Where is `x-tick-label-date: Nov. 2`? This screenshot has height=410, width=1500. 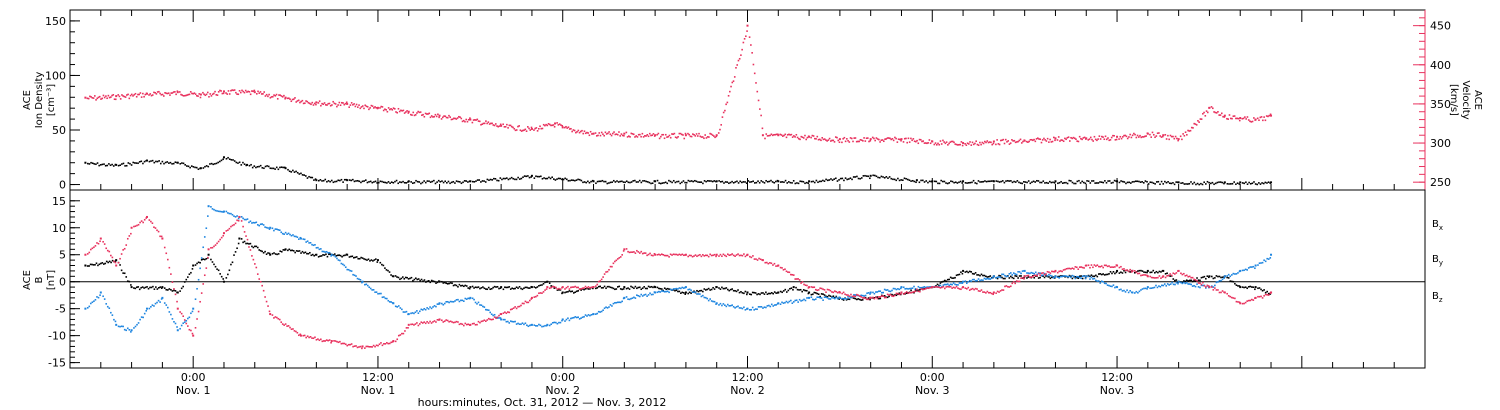
x-tick-label-date: Nov. 2 is located at coordinates (562, 390).